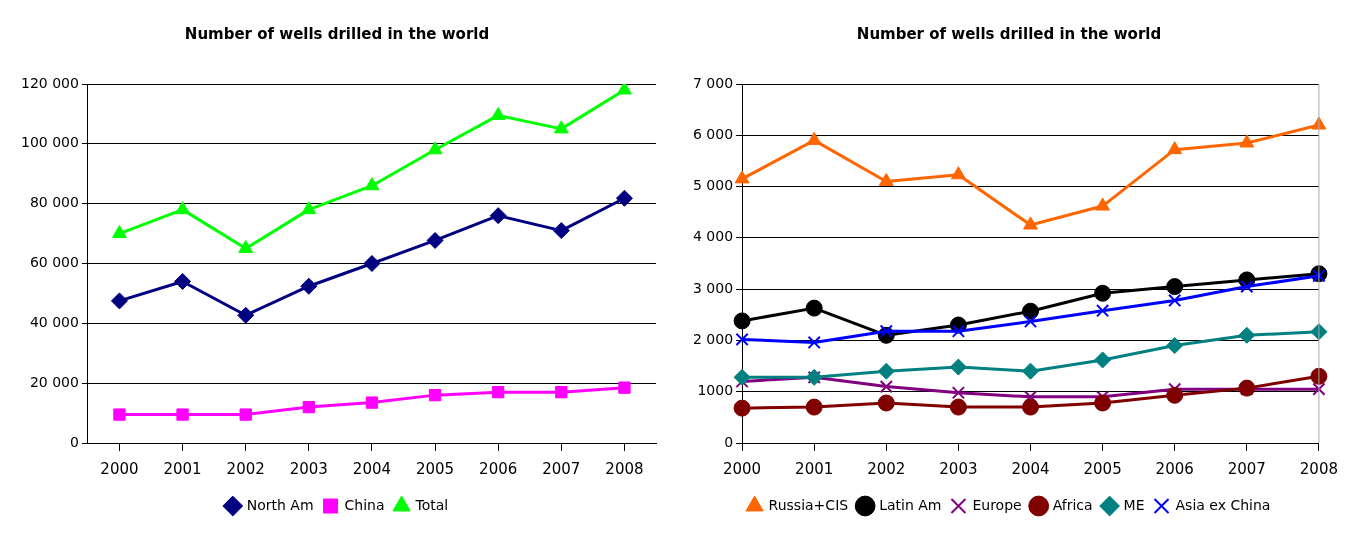 This screenshot has height=538, width=1356. What do you see at coordinates (280, 504) in the screenshot?
I see `legend-label: North Am` at bounding box center [280, 504].